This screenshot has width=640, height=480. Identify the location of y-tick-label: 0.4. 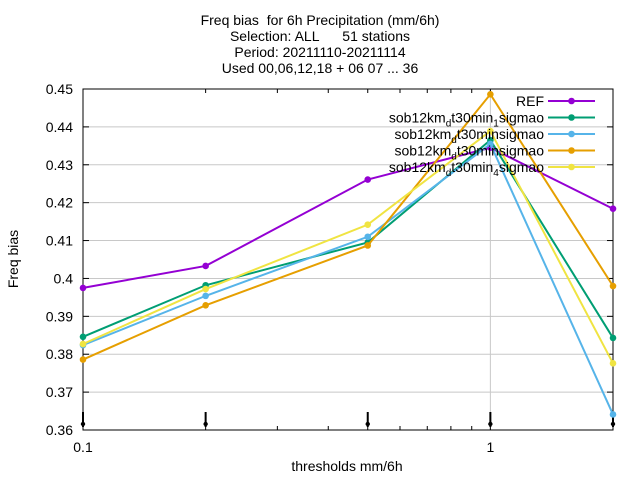
(64, 278).